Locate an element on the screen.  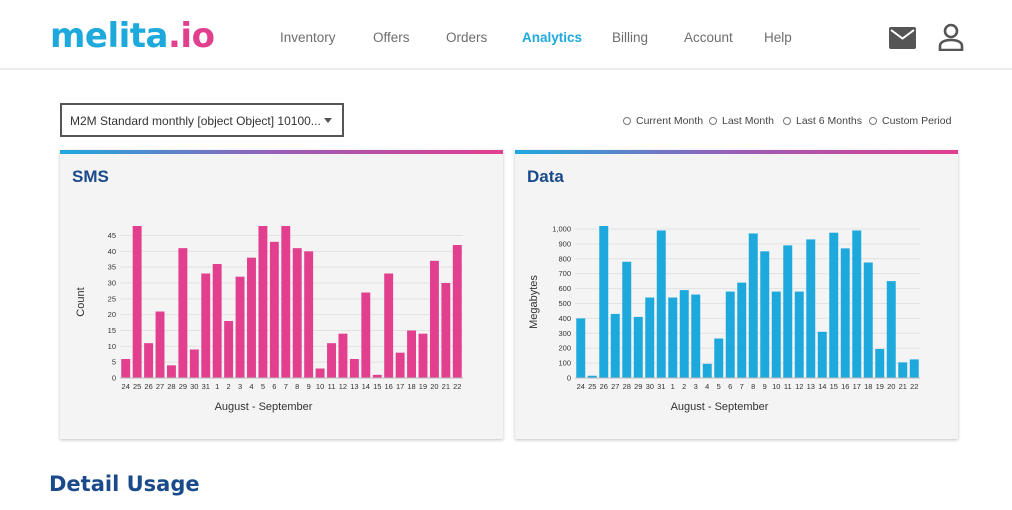
card-accent-bar is located at coordinates (736, 152).